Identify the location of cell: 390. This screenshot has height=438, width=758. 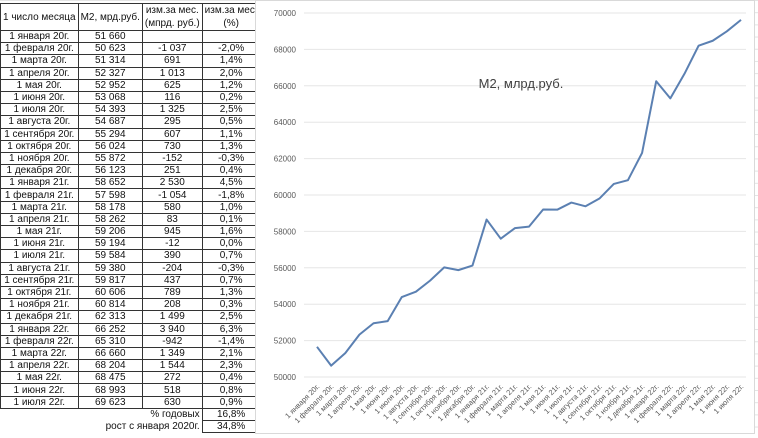
(172, 256).